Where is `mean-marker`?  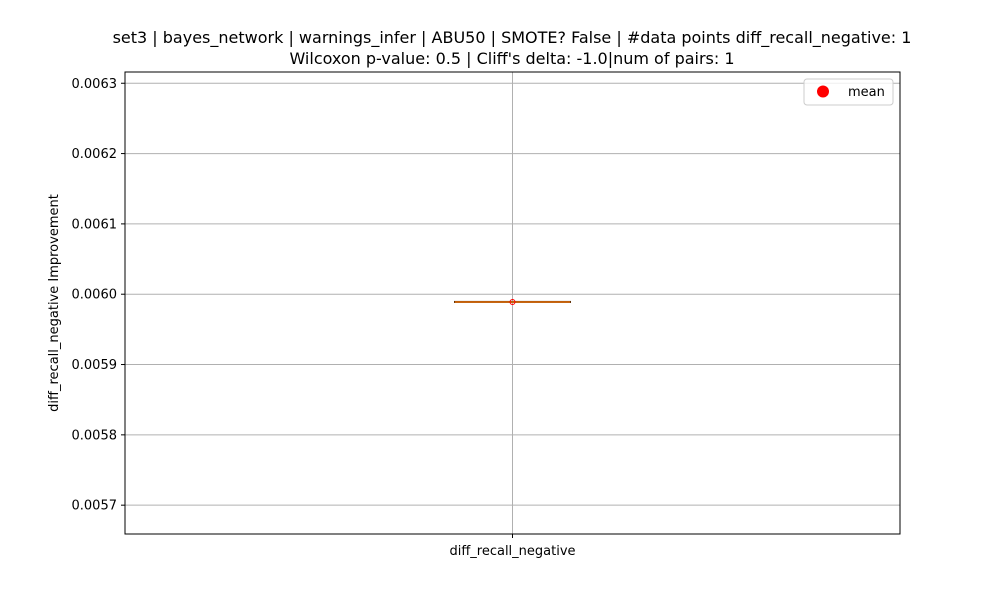
mean-marker is located at coordinates (512, 301).